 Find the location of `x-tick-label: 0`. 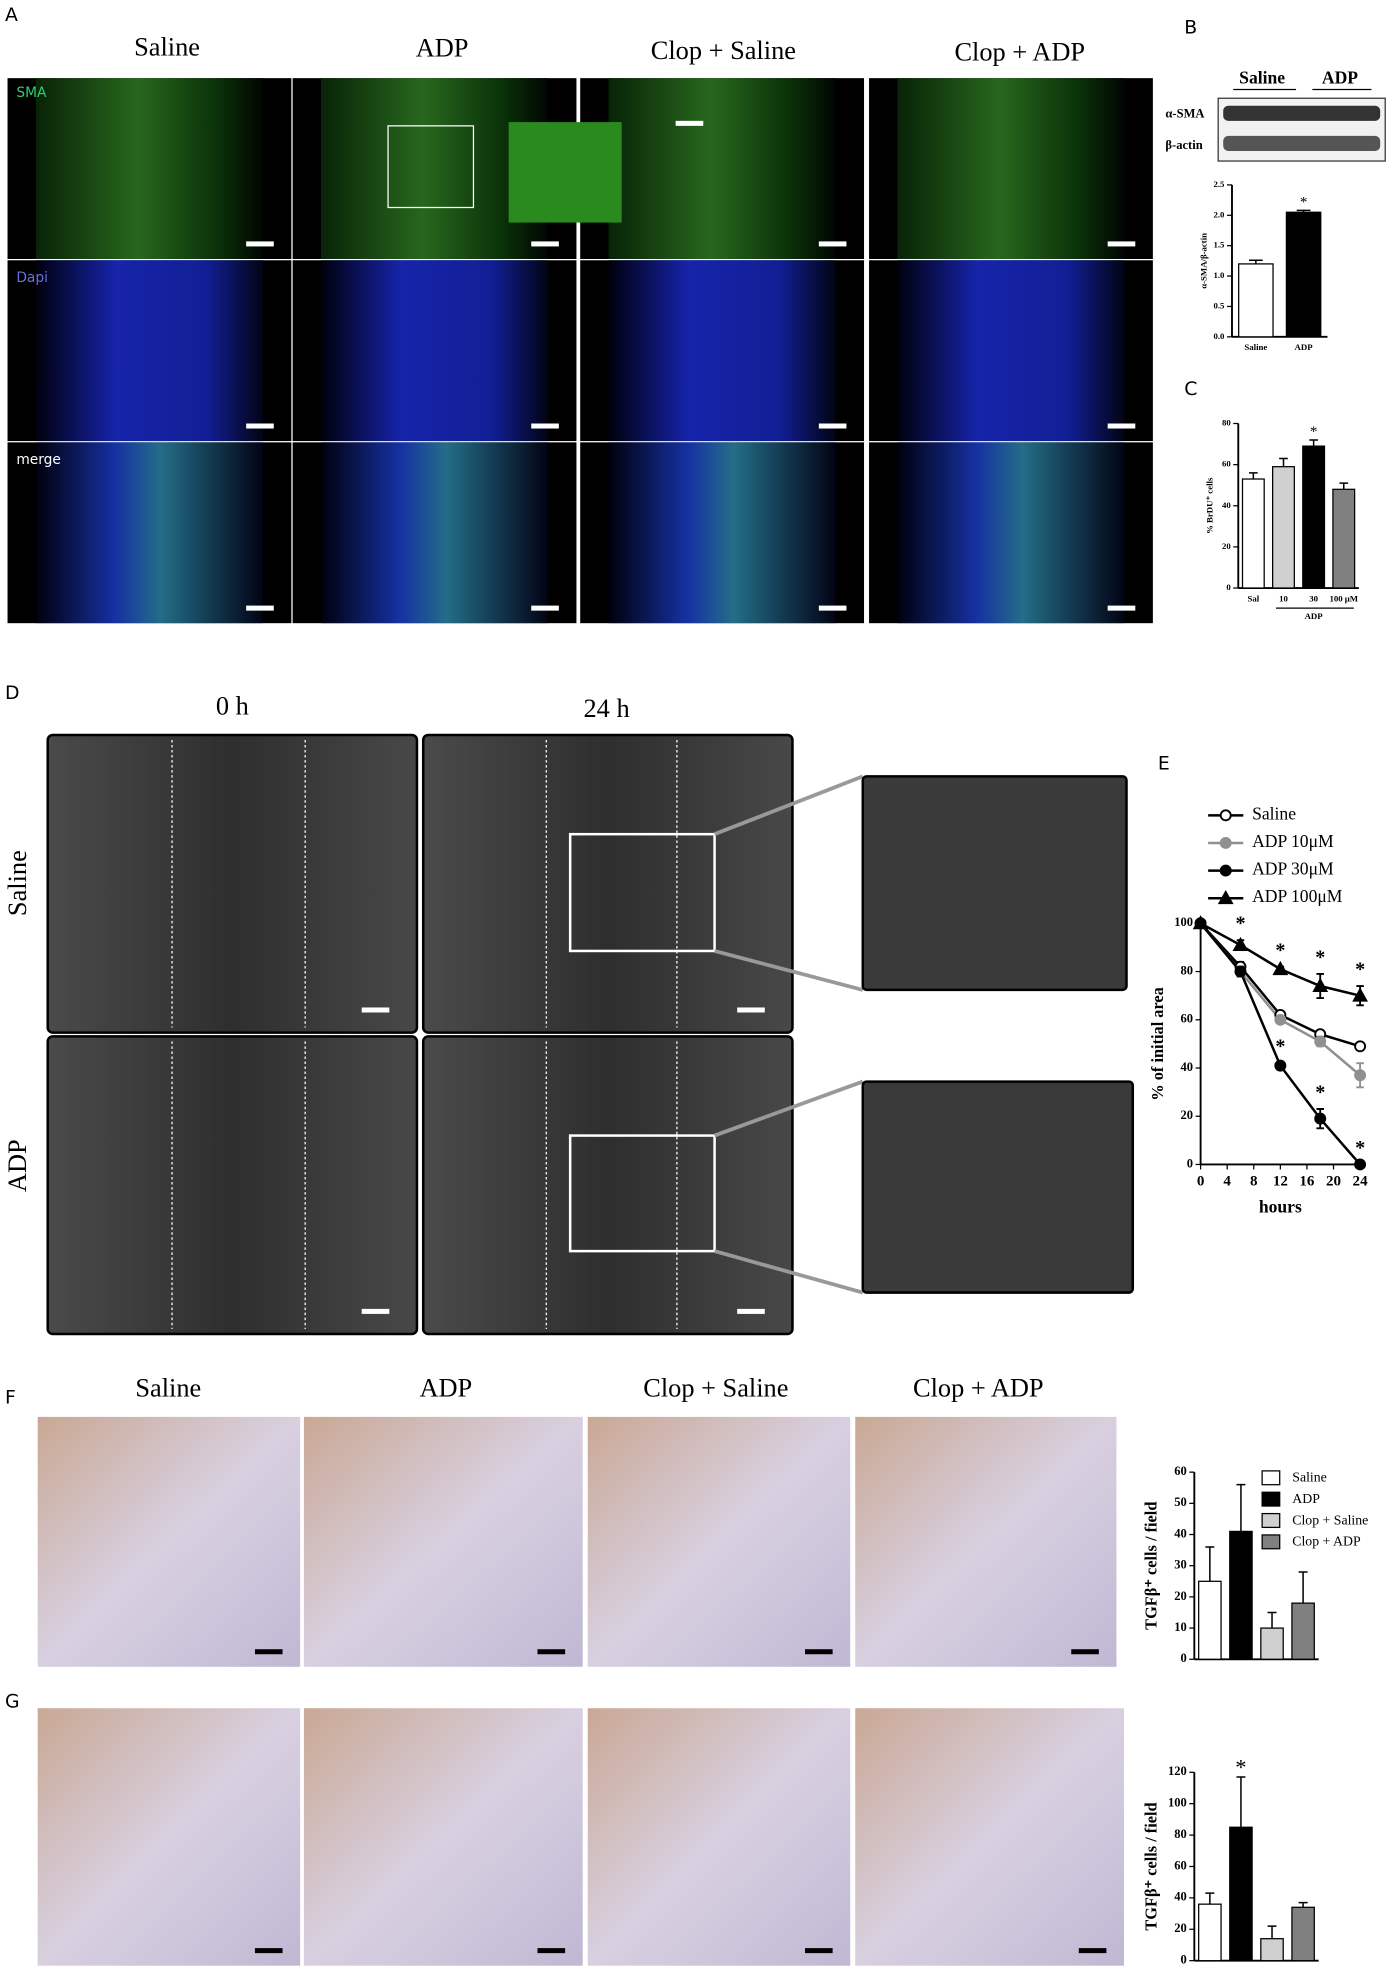

x-tick-label: 0 is located at coordinates (1201, 1181).